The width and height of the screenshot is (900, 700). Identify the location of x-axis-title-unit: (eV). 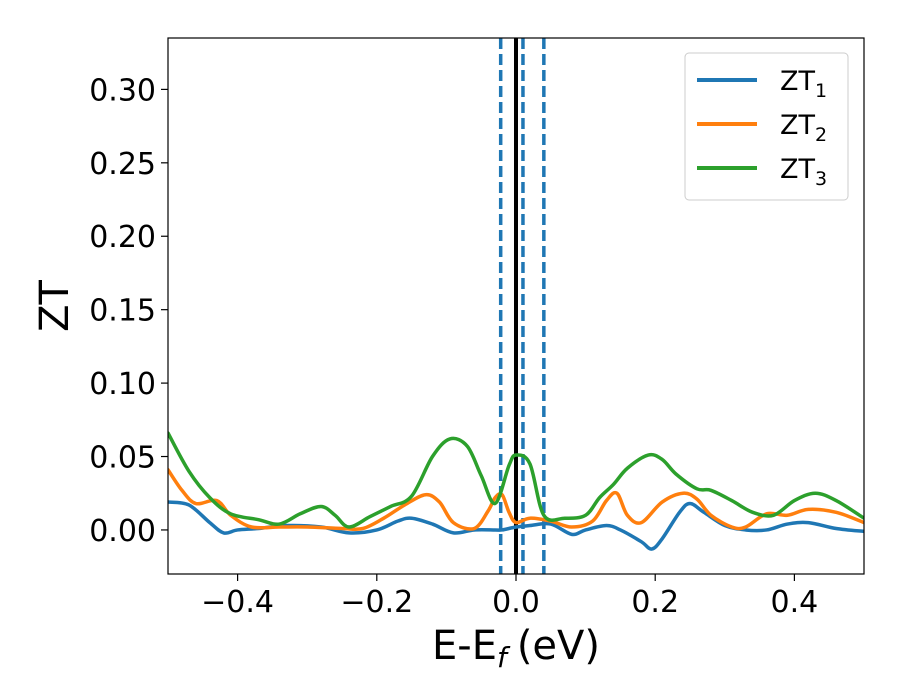
(558, 646).